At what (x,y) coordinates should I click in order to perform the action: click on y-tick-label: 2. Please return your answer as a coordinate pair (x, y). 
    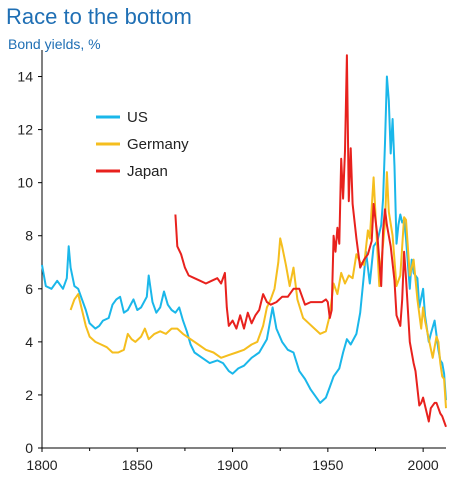
    Looking at the image, I should click on (29, 395).